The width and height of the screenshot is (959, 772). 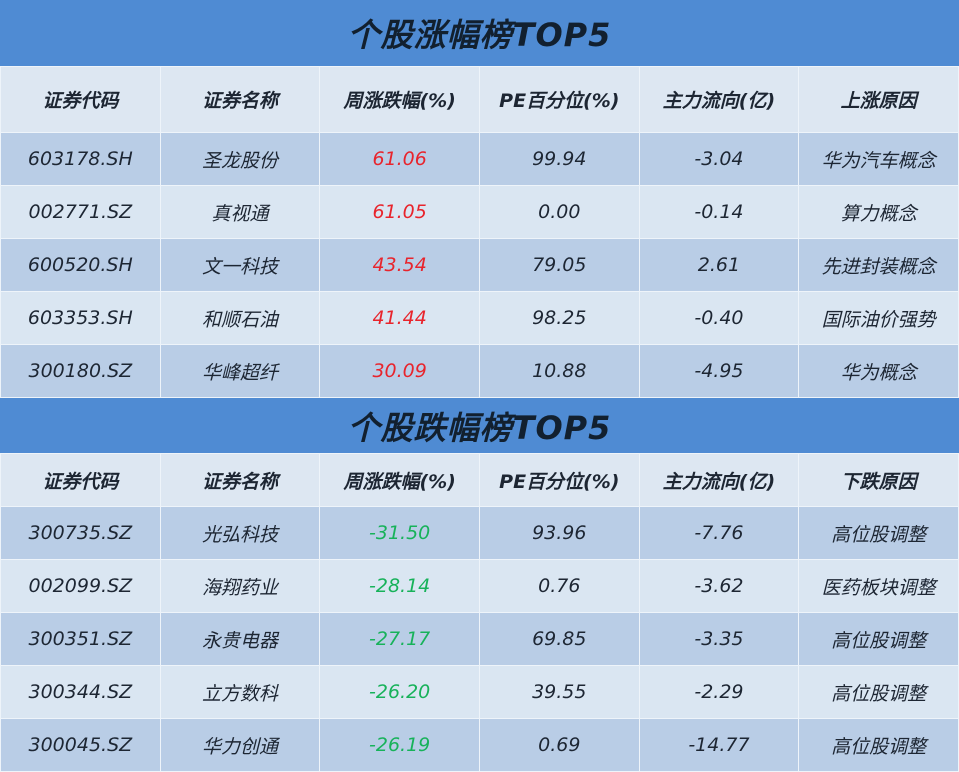 I want to click on table-row: 002099.SZ 海翔药业 -28.14 0.76 -3.62 医药板块调整, so click(x=479, y=586).